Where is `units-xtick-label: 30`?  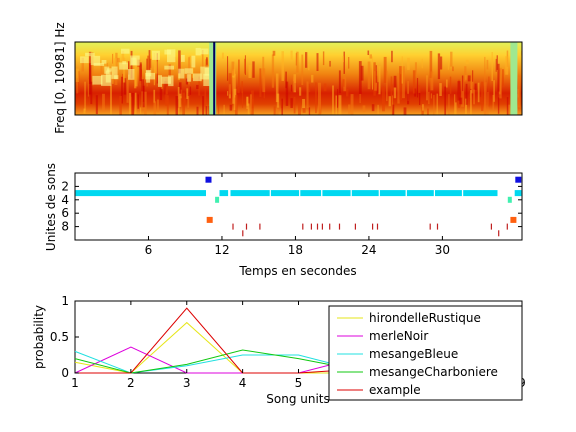
units-xtick-label: 30 is located at coordinates (442, 250).